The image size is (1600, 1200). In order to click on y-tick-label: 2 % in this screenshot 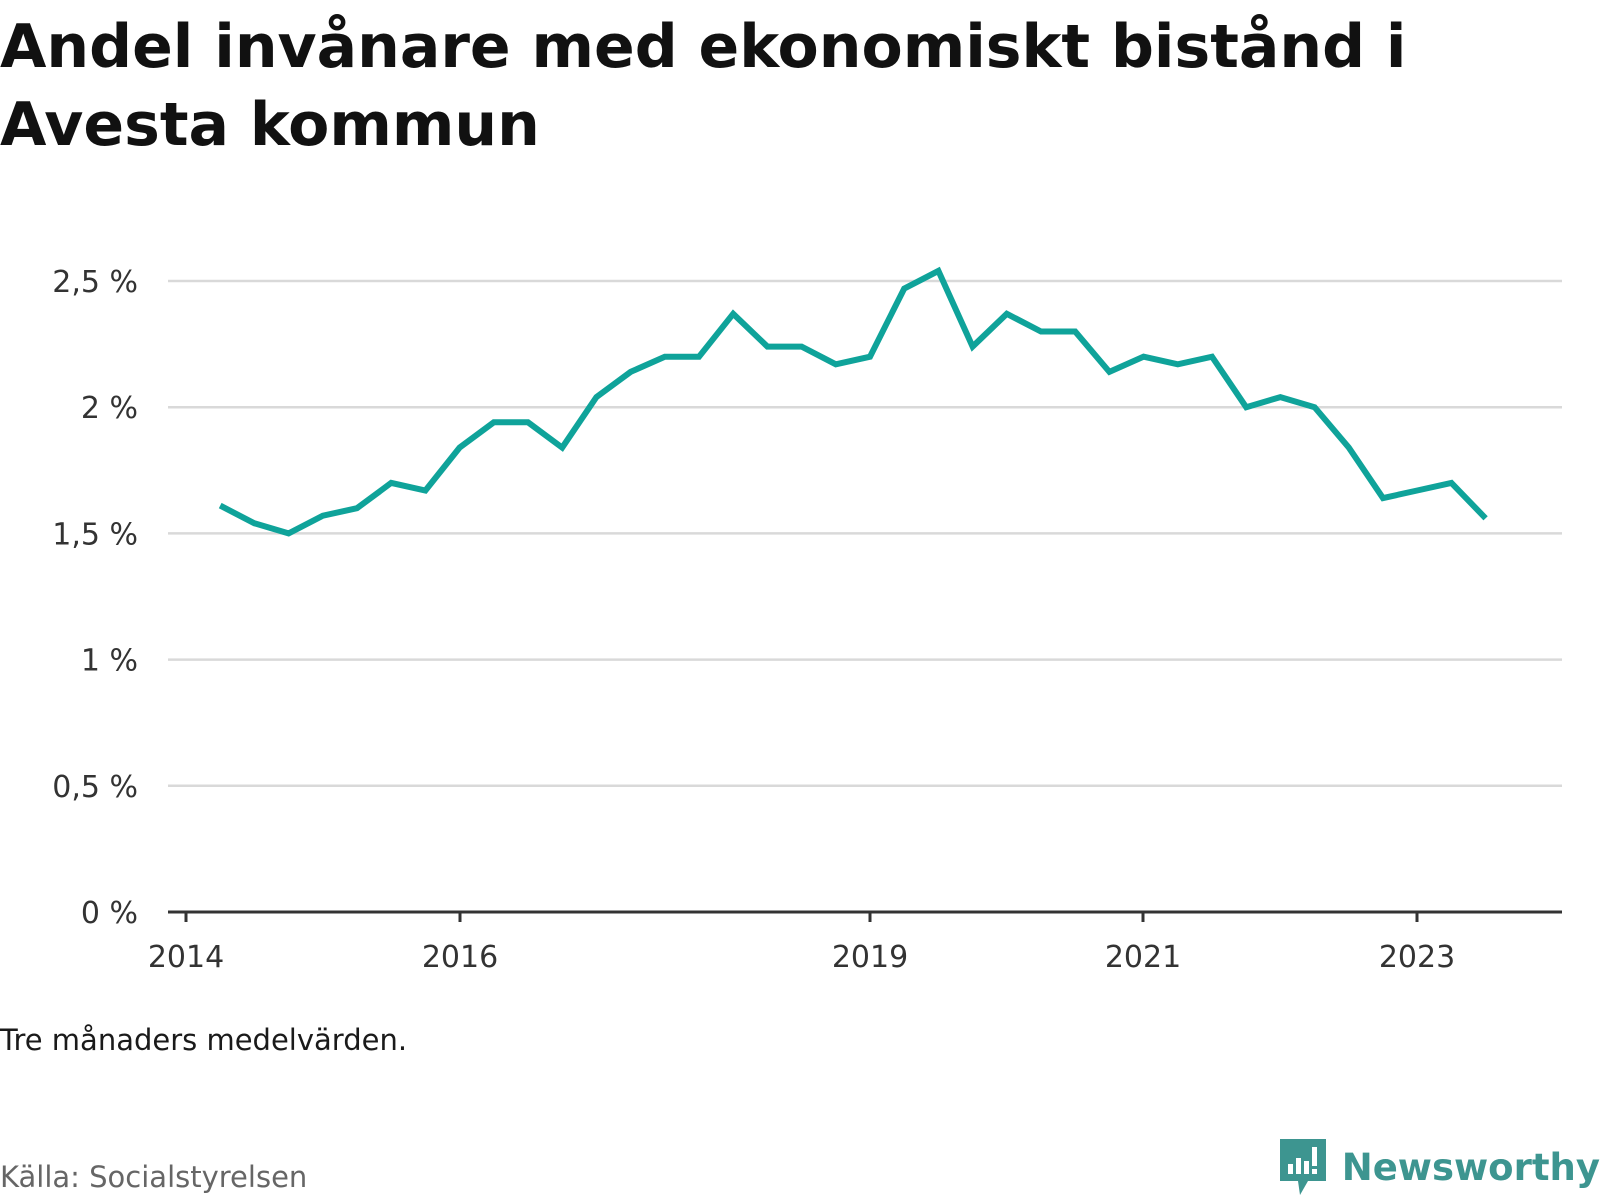, I will do `click(109, 408)`.